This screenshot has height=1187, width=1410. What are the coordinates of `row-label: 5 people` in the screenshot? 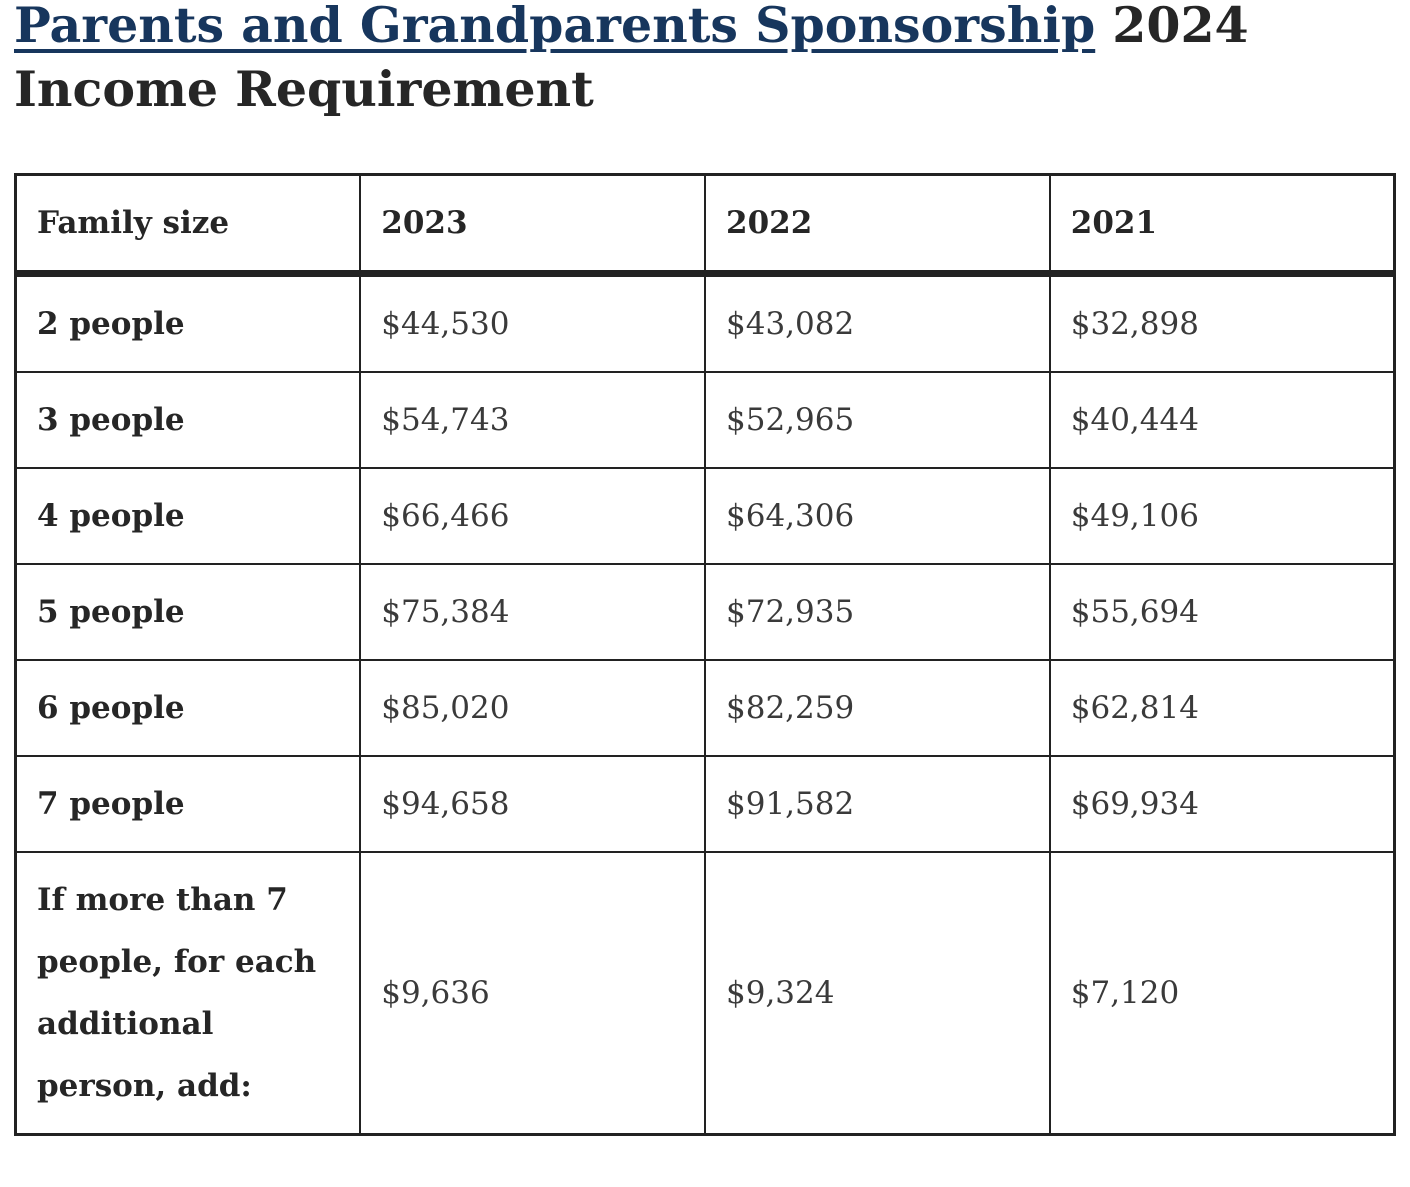 It's located at (188, 612).